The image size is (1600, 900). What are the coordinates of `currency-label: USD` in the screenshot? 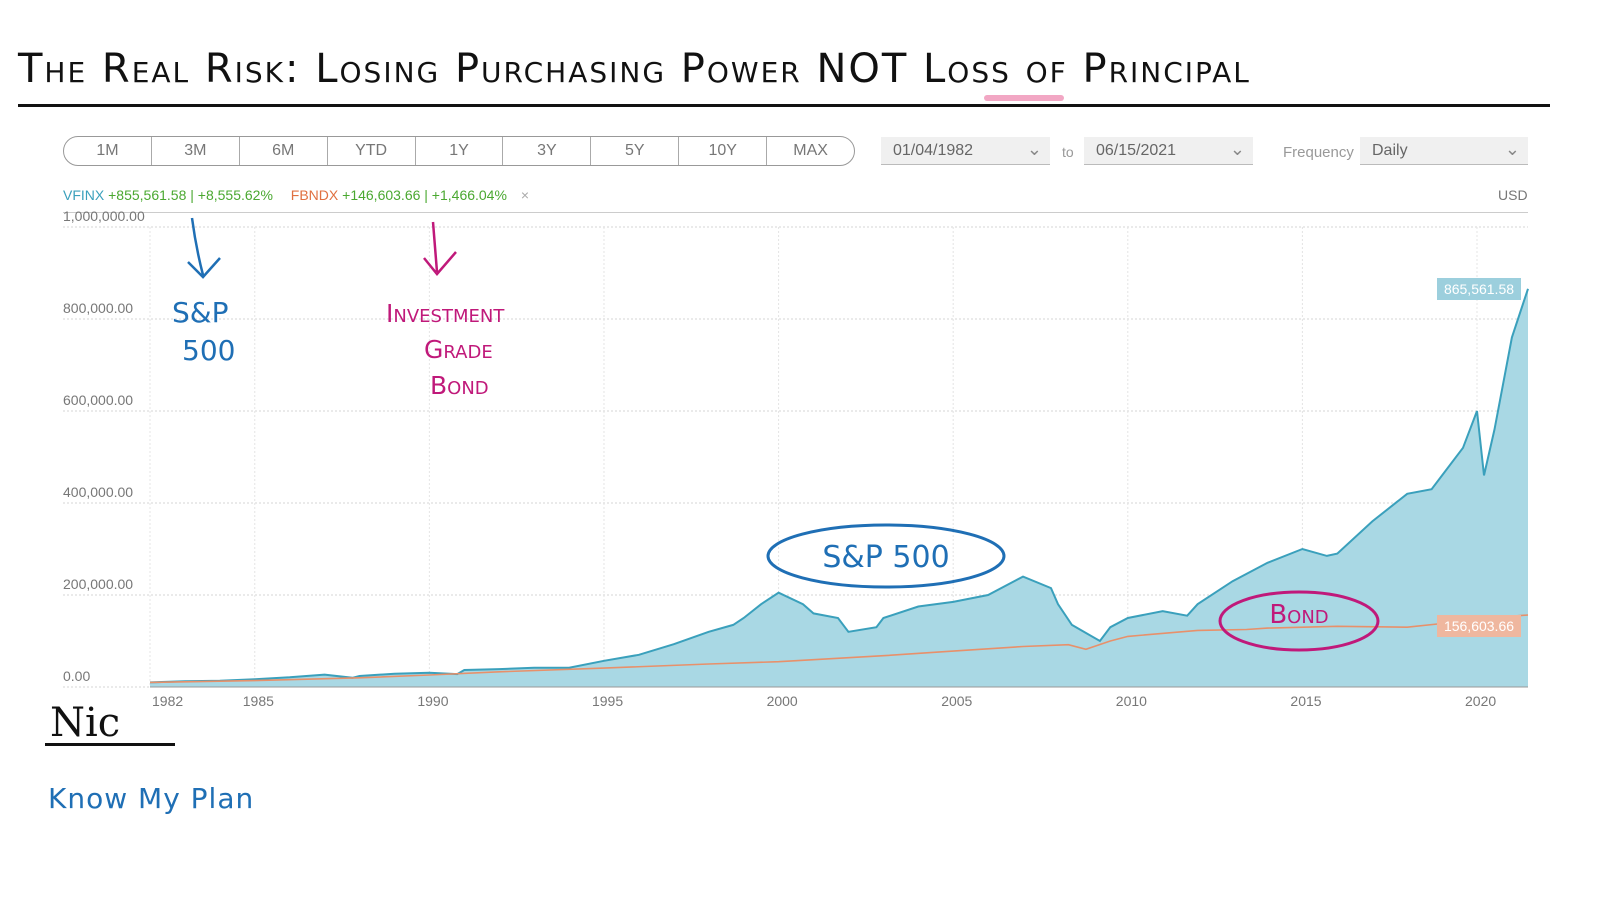 It's located at (1513, 195).